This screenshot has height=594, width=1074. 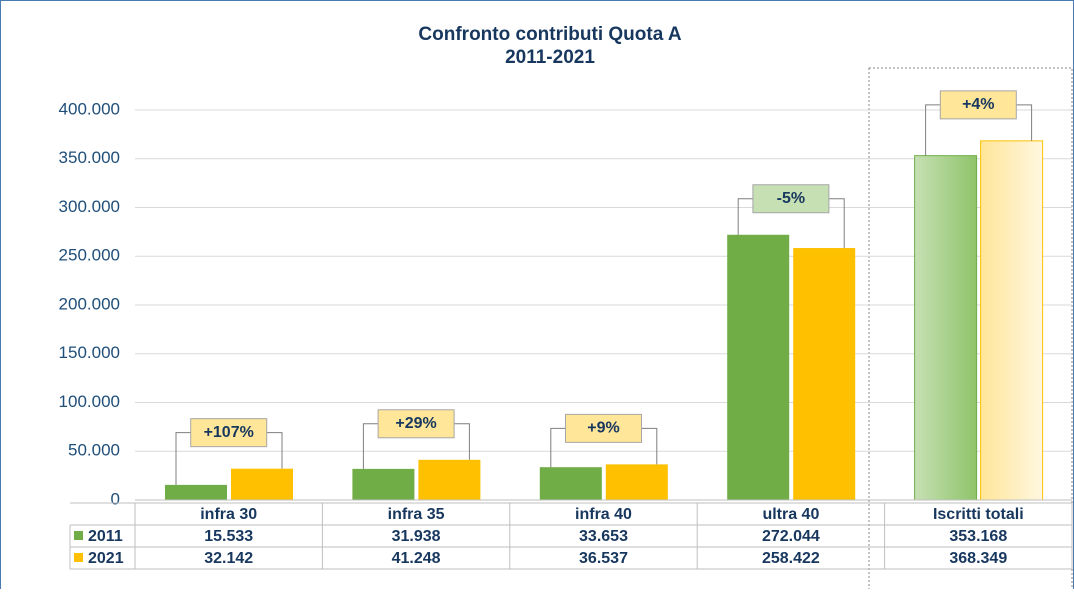 What do you see at coordinates (228, 558) in the screenshot?
I see `data-label: 32.142` at bounding box center [228, 558].